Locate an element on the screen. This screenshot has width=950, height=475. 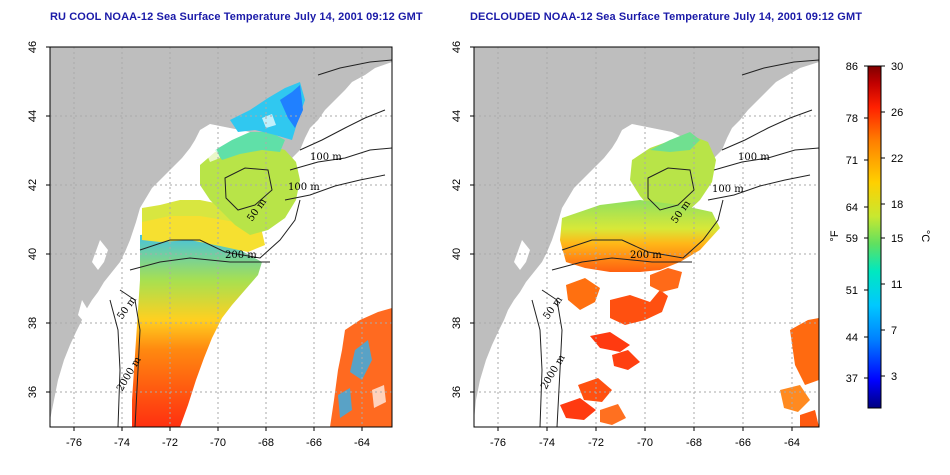
celsius-axis-label: °C is located at coordinates (925, 236).